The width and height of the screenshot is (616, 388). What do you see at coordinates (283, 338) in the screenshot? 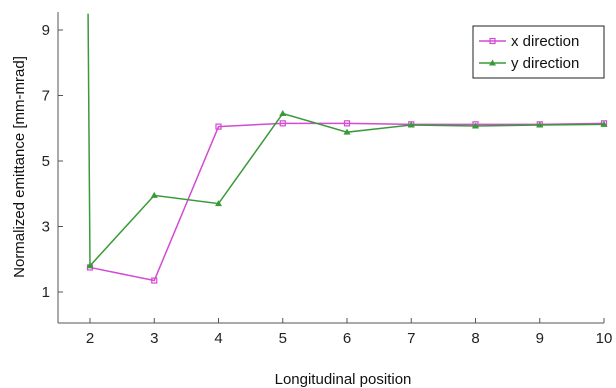
I see `x-tick-label: 5` at bounding box center [283, 338].